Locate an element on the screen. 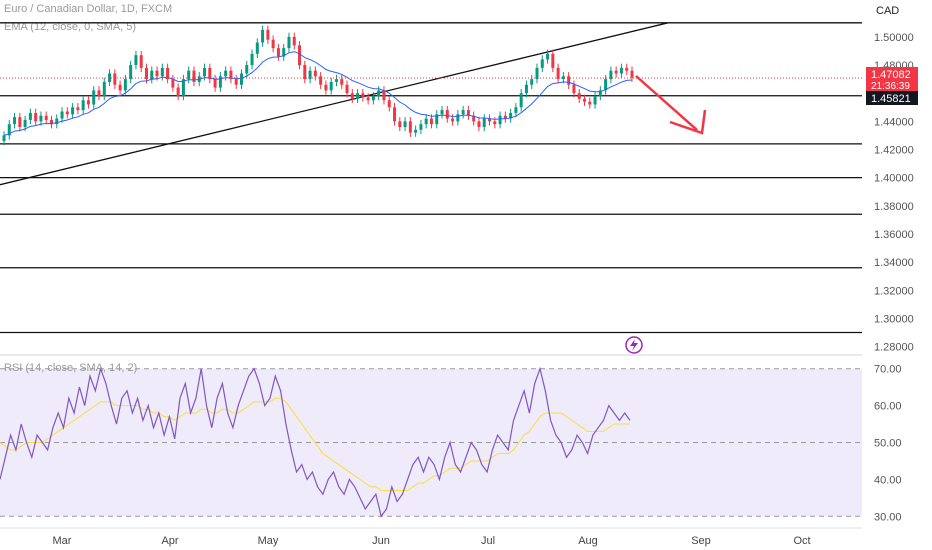 The image size is (932, 550). price-tick-label: 1.40000 is located at coordinates (894, 179).